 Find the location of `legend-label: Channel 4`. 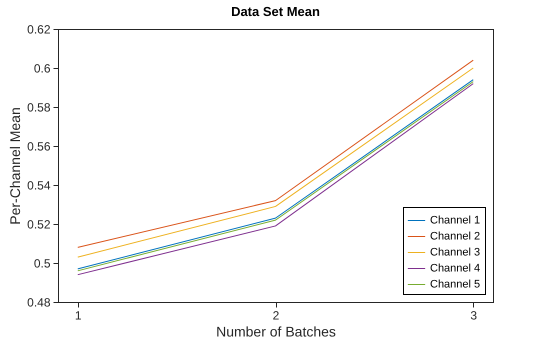

legend-label: Channel 4 is located at coordinates (455, 268).